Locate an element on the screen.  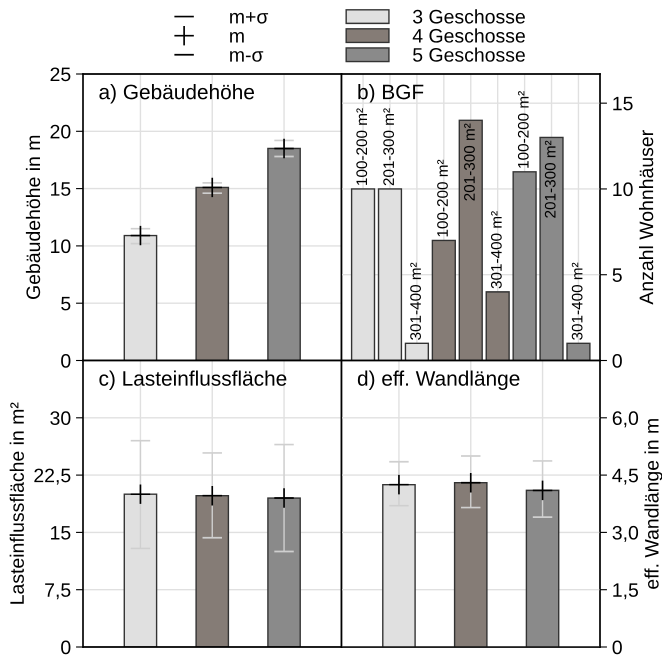
y2-tick-label: 5 is located at coordinates (617, 275).